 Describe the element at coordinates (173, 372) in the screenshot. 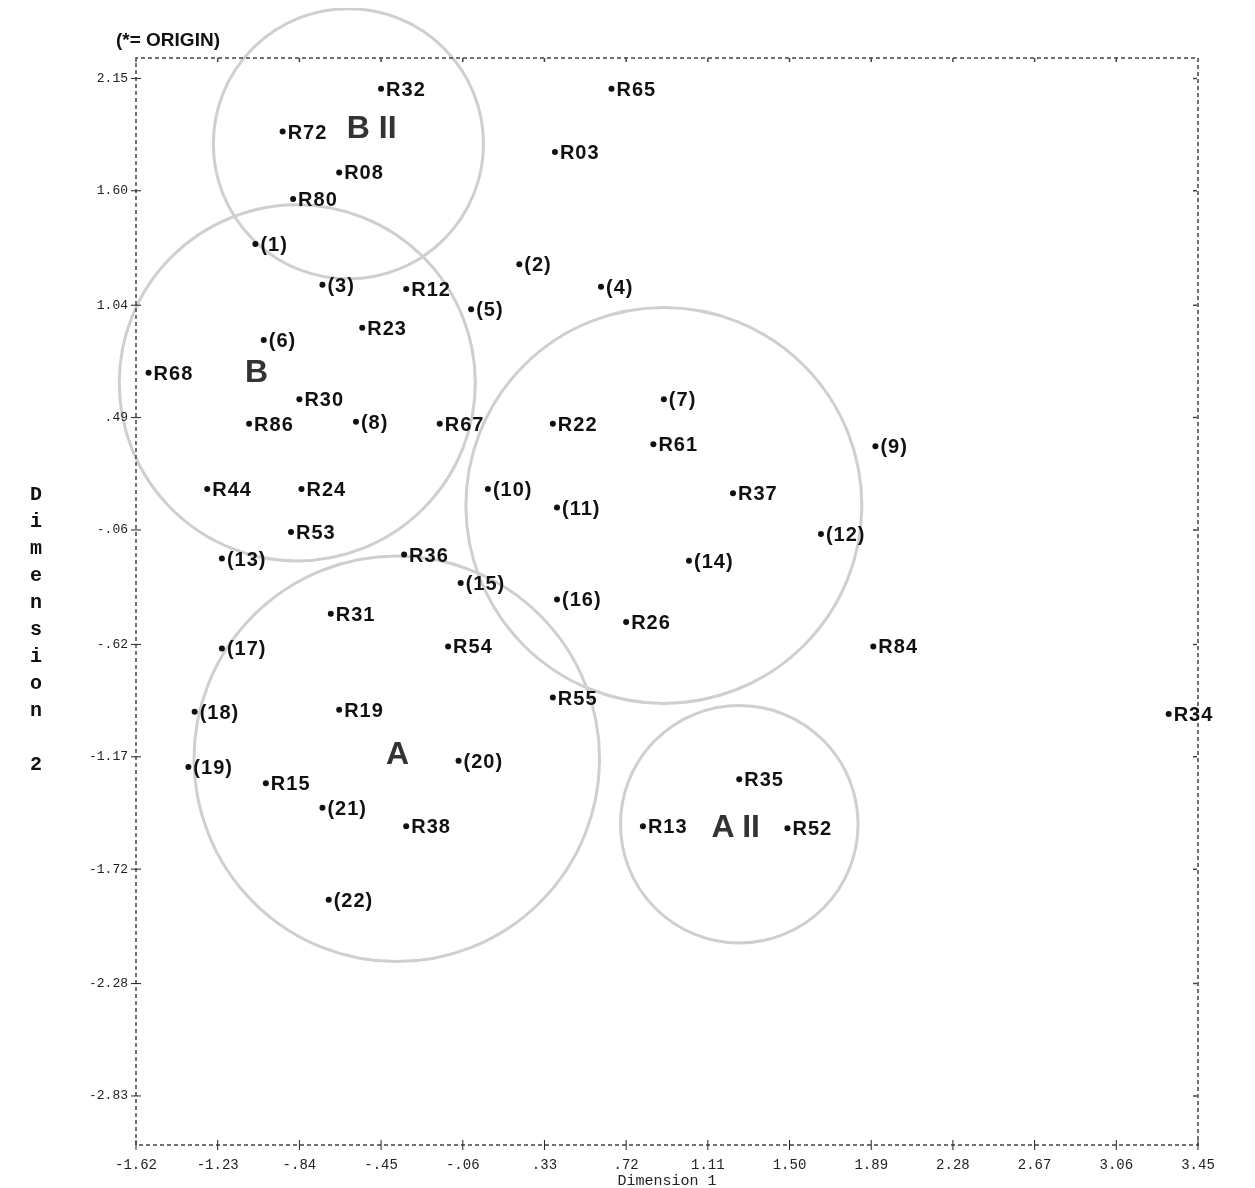

I see `series-label: R68` at that location.